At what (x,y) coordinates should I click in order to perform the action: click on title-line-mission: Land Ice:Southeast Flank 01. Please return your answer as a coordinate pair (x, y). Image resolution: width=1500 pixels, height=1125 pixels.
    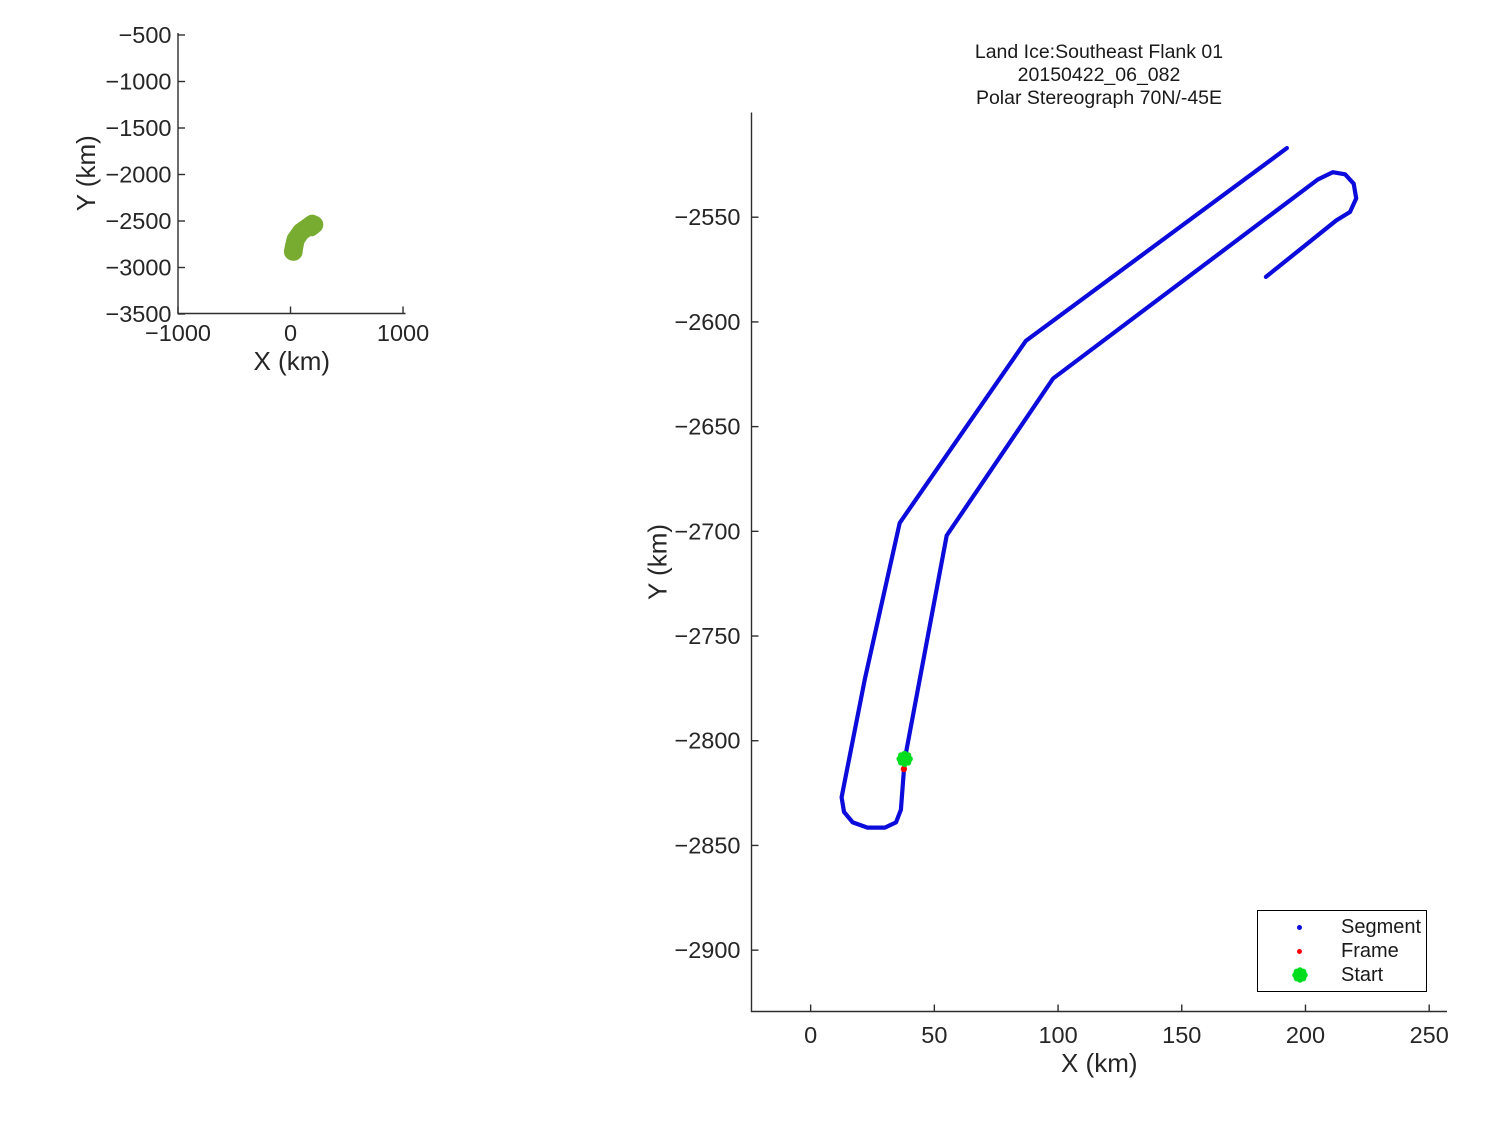
    Looking at the image, I should click on (1099, 52).